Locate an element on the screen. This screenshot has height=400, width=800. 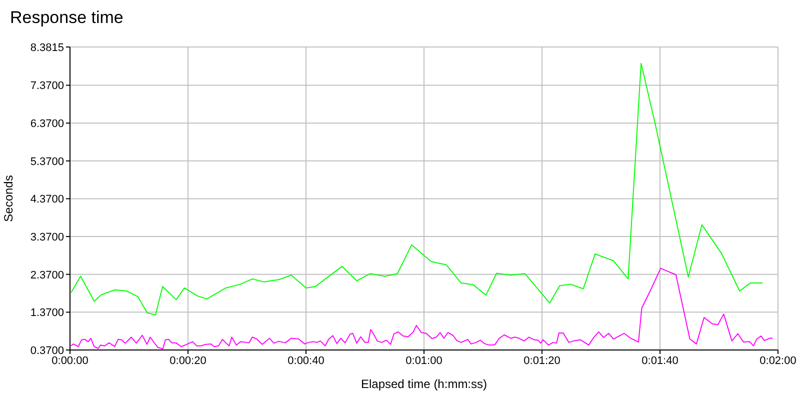
y-tick-label: 7.3700 is located at coordinates (47, 86).